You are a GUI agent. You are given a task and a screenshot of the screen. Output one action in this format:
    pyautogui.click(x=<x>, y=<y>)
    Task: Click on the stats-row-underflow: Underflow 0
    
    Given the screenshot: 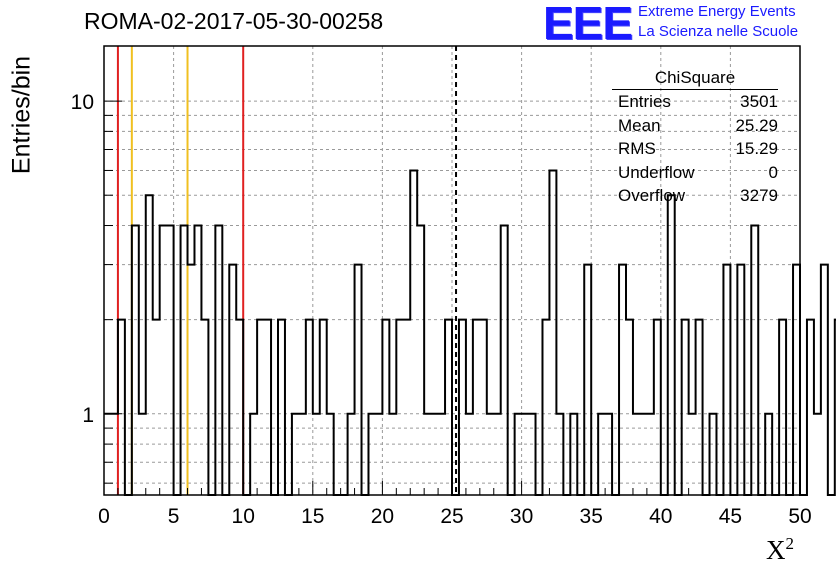 What is the action you would take?
    pyautogui.click(x=695, y=173)
    